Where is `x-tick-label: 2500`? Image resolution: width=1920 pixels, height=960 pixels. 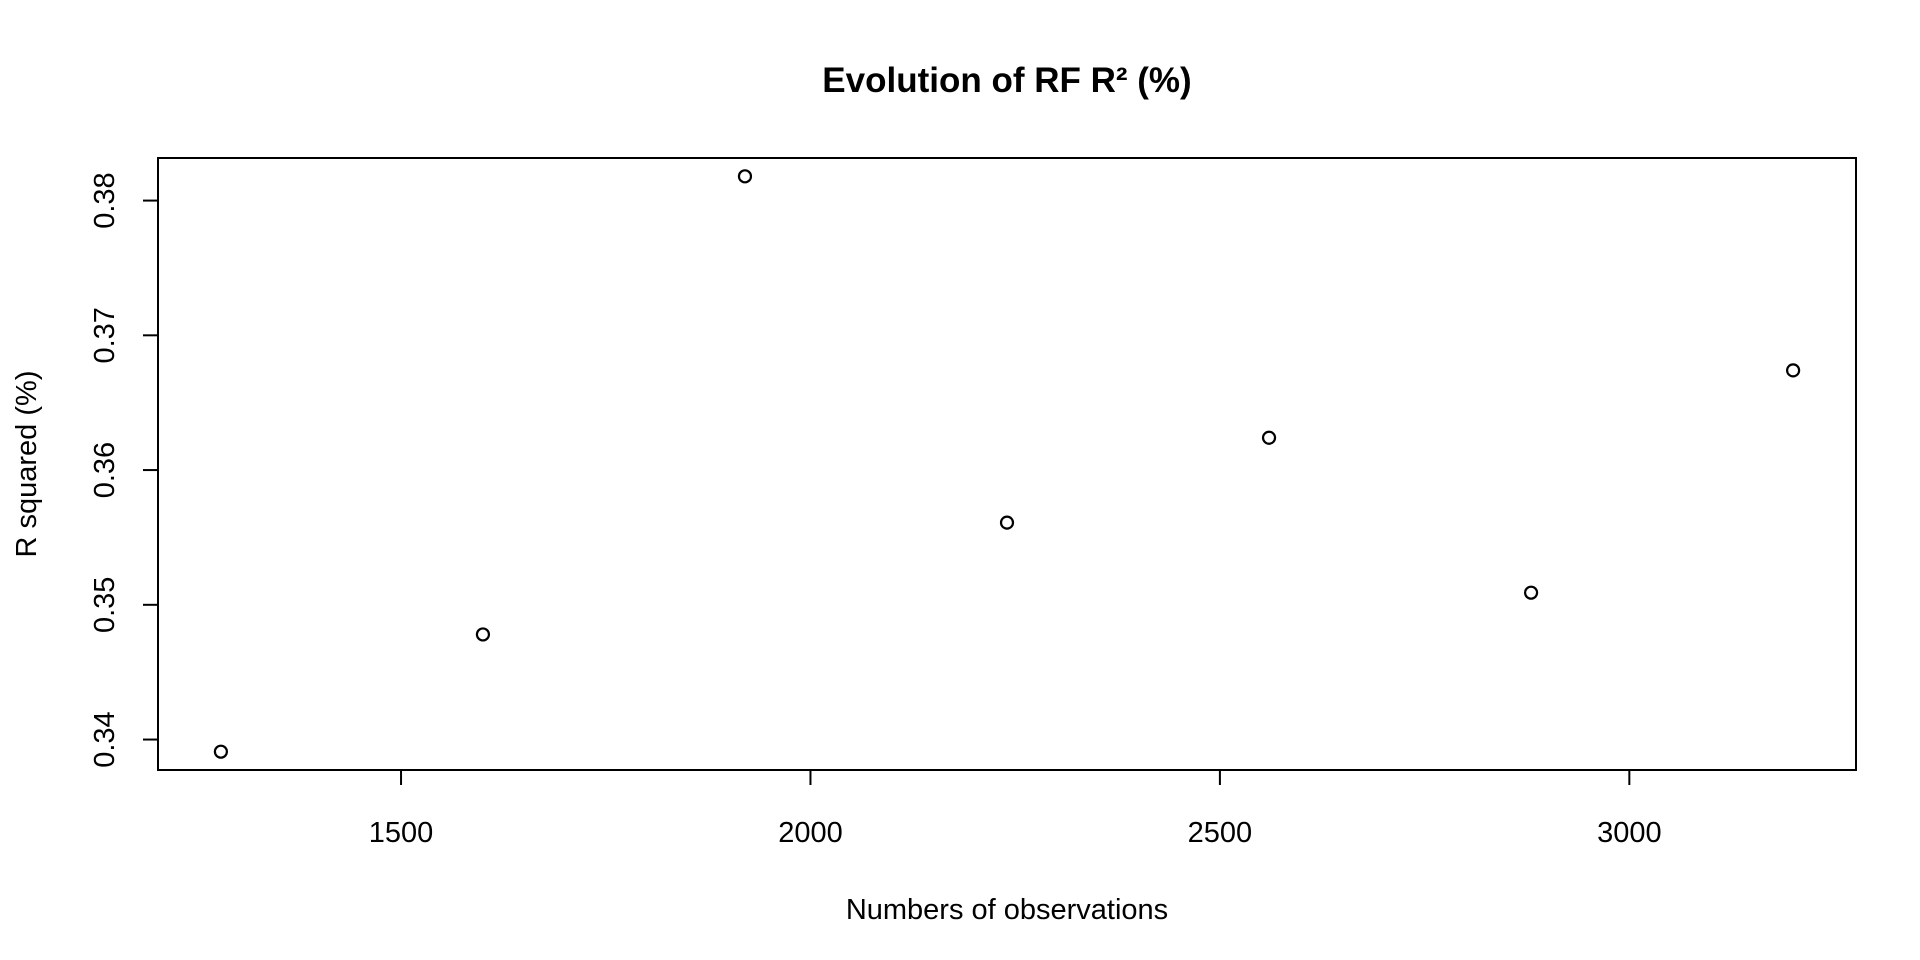 x-tick-label: 2500 is located at coordinates (1220, 833).